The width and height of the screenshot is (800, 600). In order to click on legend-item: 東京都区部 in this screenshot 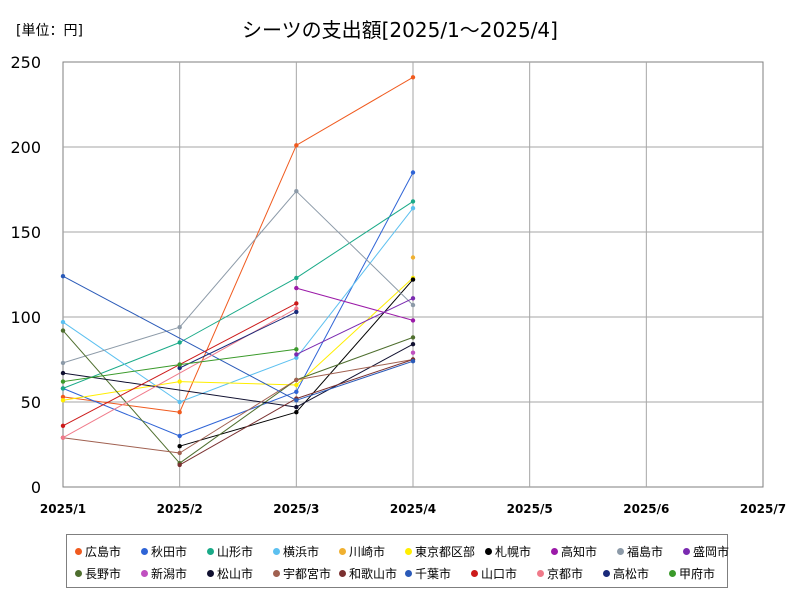, I will do `click(443, 551)`.